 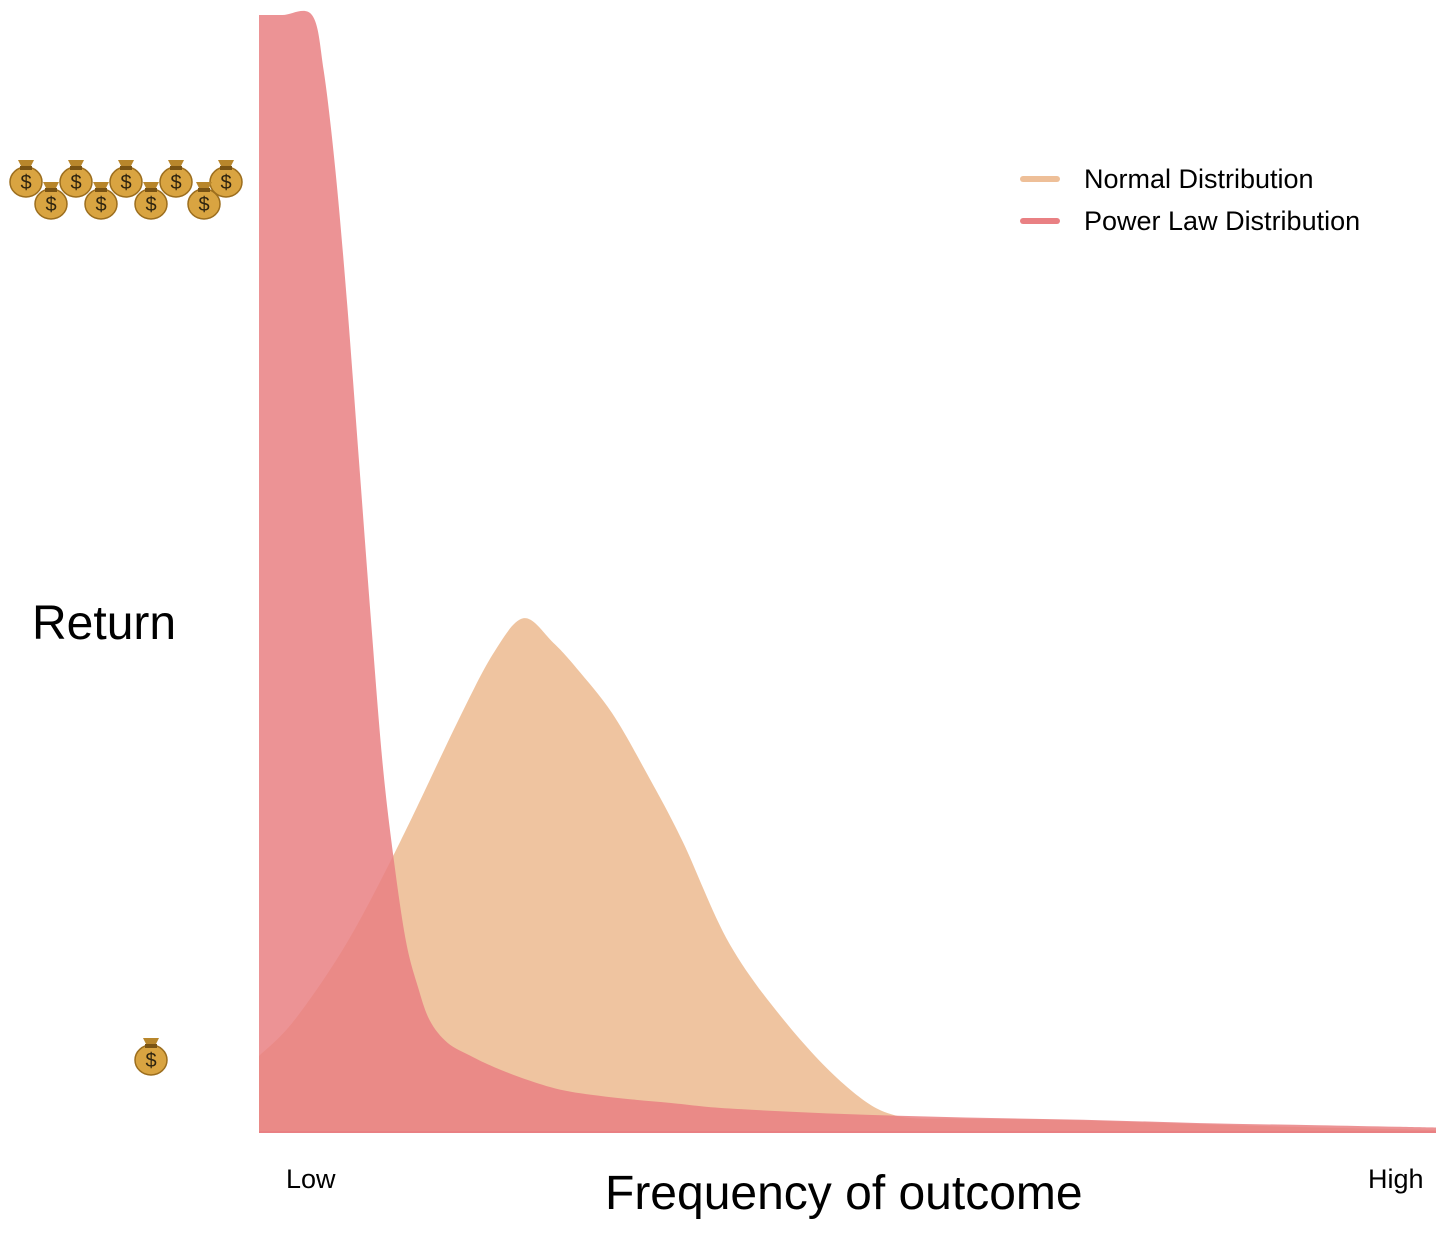 I want to click on legend-item-power-law: Power Law Distribution, so click(x=1190, y=221).